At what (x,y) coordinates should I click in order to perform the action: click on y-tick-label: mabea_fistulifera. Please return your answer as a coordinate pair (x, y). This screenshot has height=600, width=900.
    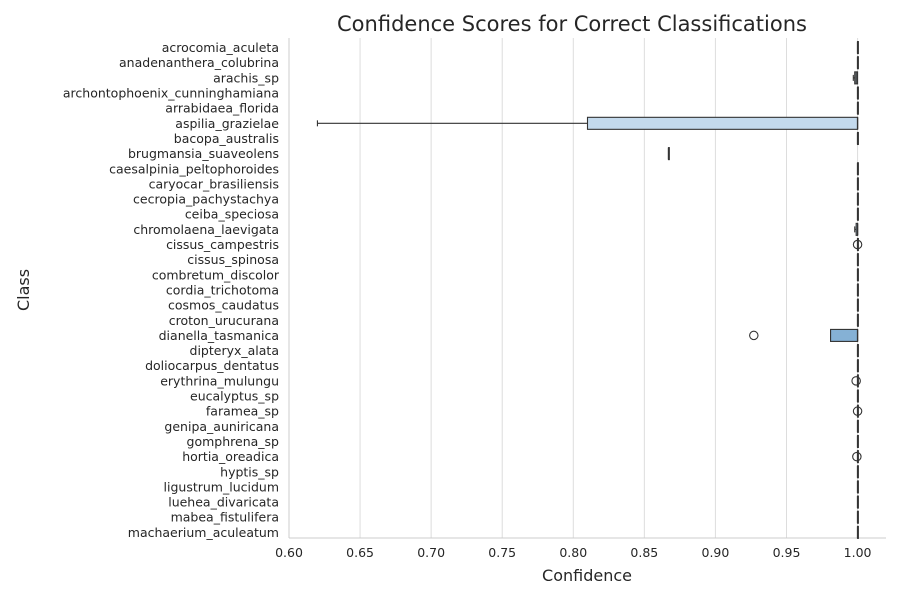
    Looking at the image, I should click on (225, 517).